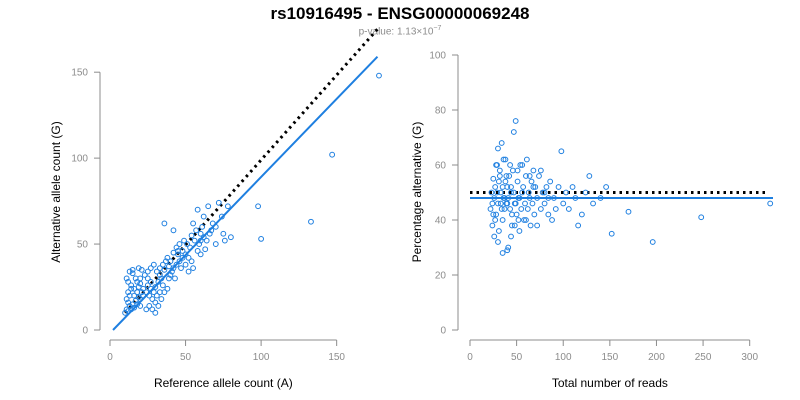 The width and height of the screenshot is (800, 400). What do you see at coordinates (610, 383) in the screenshot?
I see `x-axis-label: Total number of reads` at bounding box center [610, 383].